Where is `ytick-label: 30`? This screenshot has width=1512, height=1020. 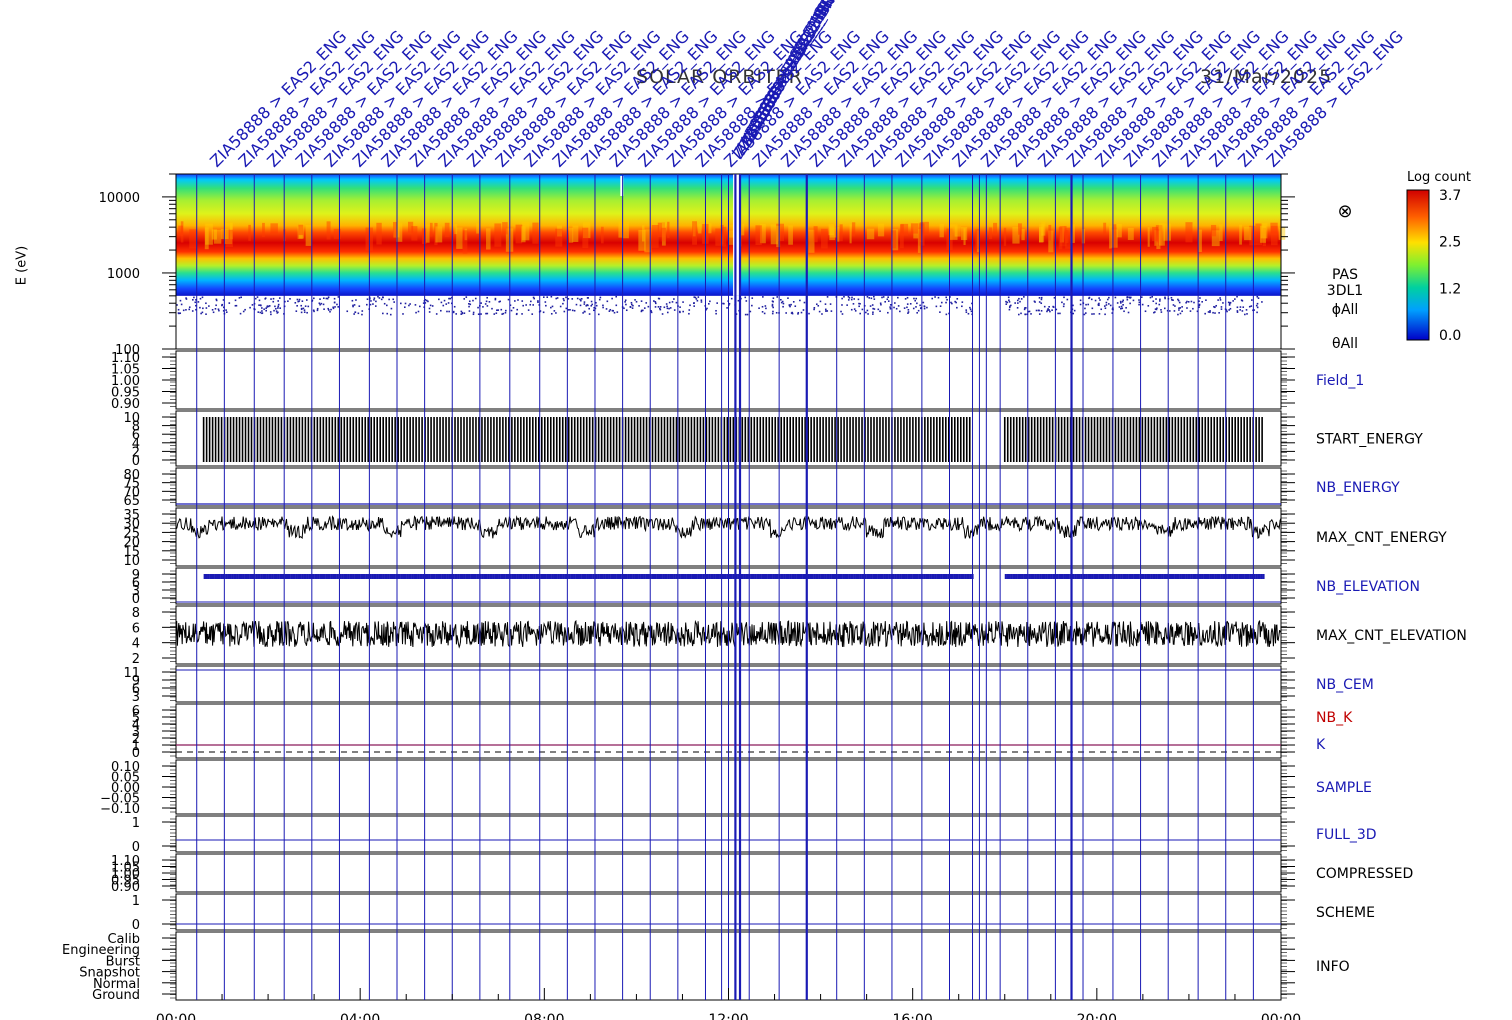
ytick-label: 30 is located at coordinates (131, 524).